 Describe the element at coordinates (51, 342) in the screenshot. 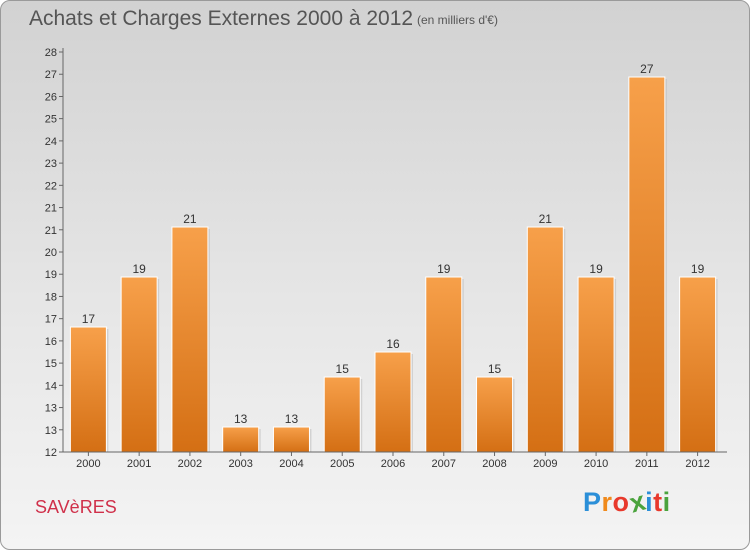

I see `y-tick-label: 16` at that location.